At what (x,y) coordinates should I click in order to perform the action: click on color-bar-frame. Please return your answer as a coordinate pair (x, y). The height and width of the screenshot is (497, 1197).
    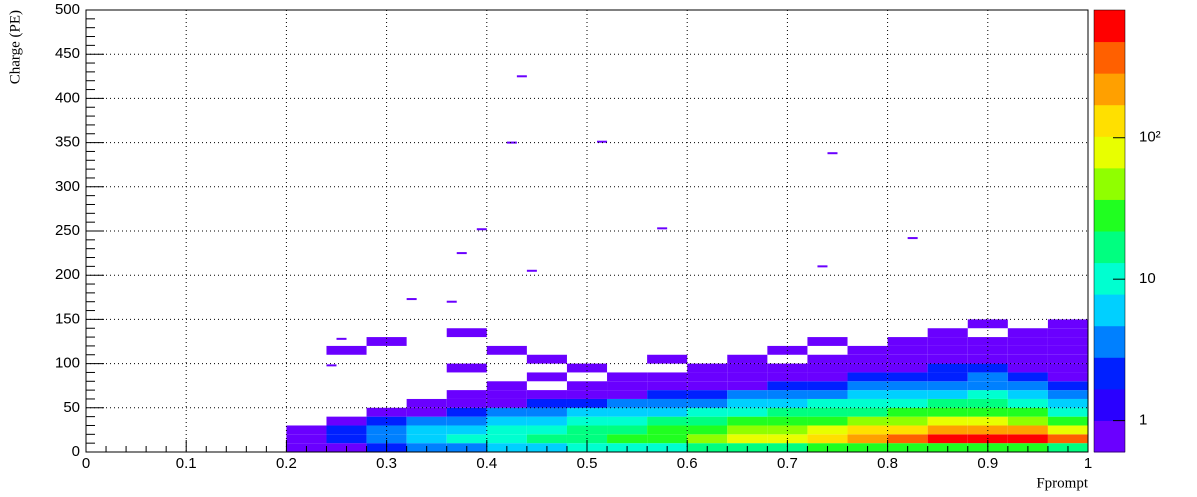
    Looking at the image, I should click on (1109, 231).